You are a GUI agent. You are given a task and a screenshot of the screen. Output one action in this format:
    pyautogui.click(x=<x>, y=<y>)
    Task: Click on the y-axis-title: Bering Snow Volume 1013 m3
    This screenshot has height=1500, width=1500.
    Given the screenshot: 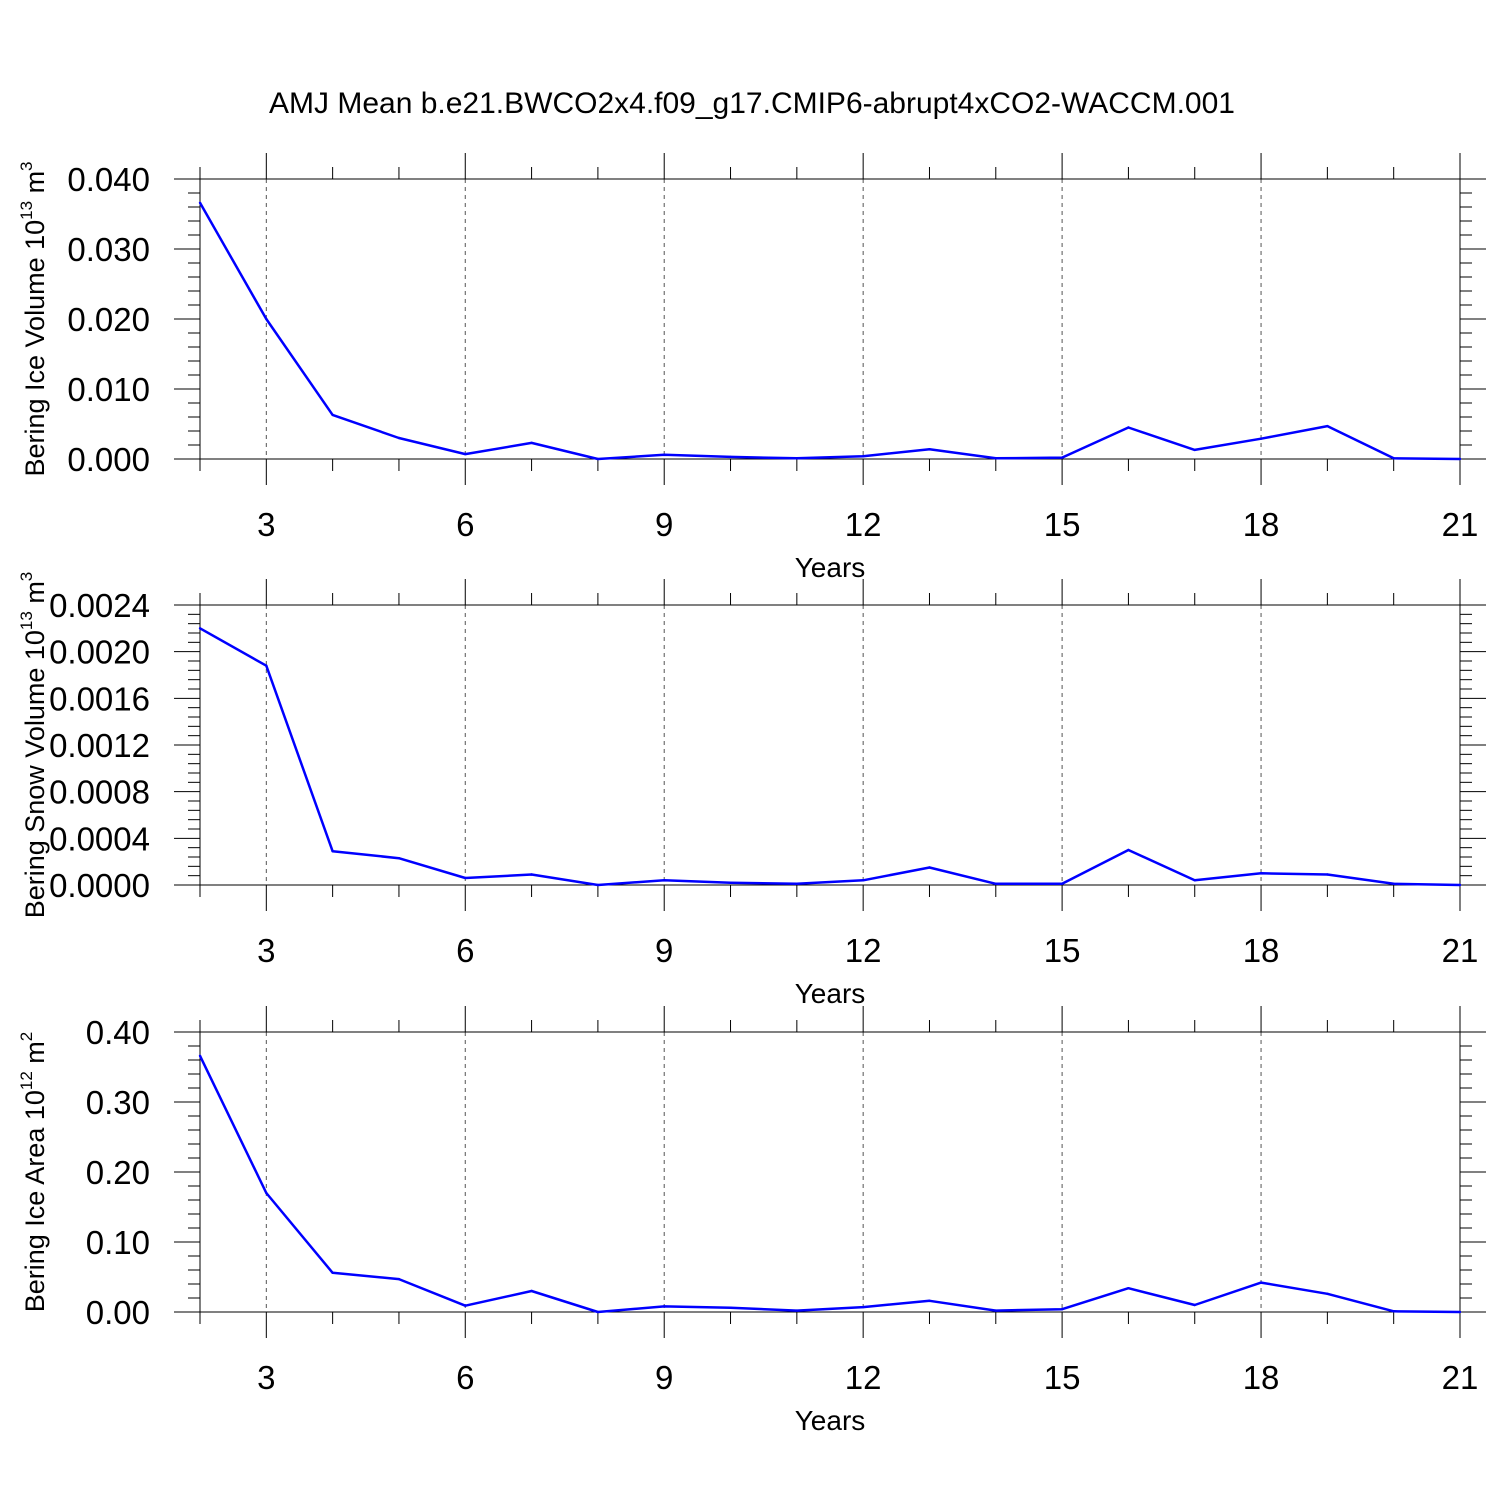 What is the action you would take?
    pyautogui.click(x=33, y=745)
    